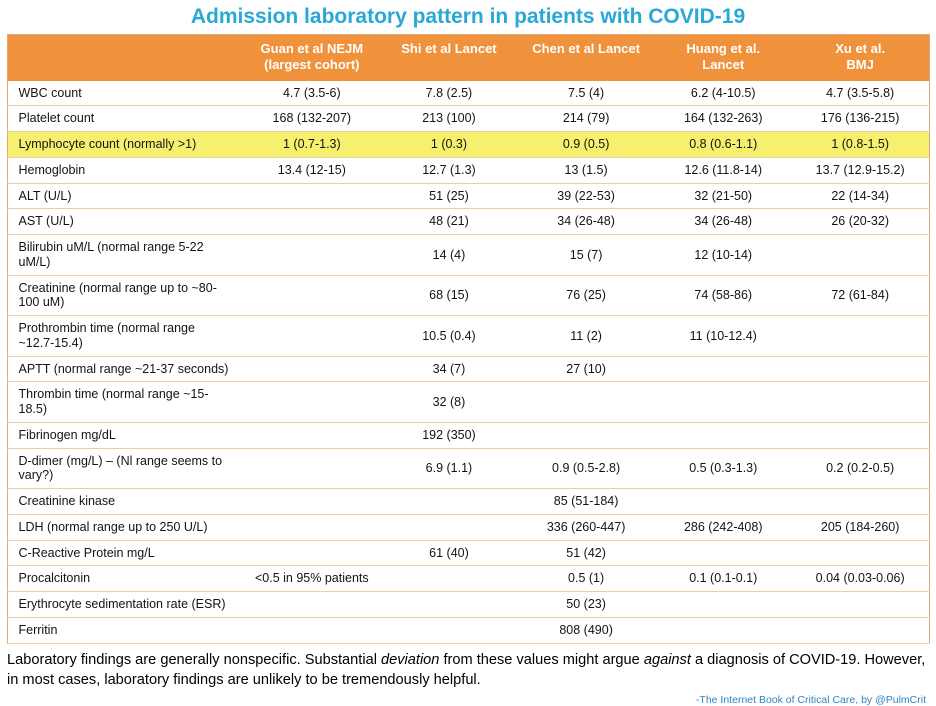 This screenshot has height=706, width=936. Describe the element at coordinates (125, 196) in the screenshot. I see `row-label: ALT (U/L)` at that location.